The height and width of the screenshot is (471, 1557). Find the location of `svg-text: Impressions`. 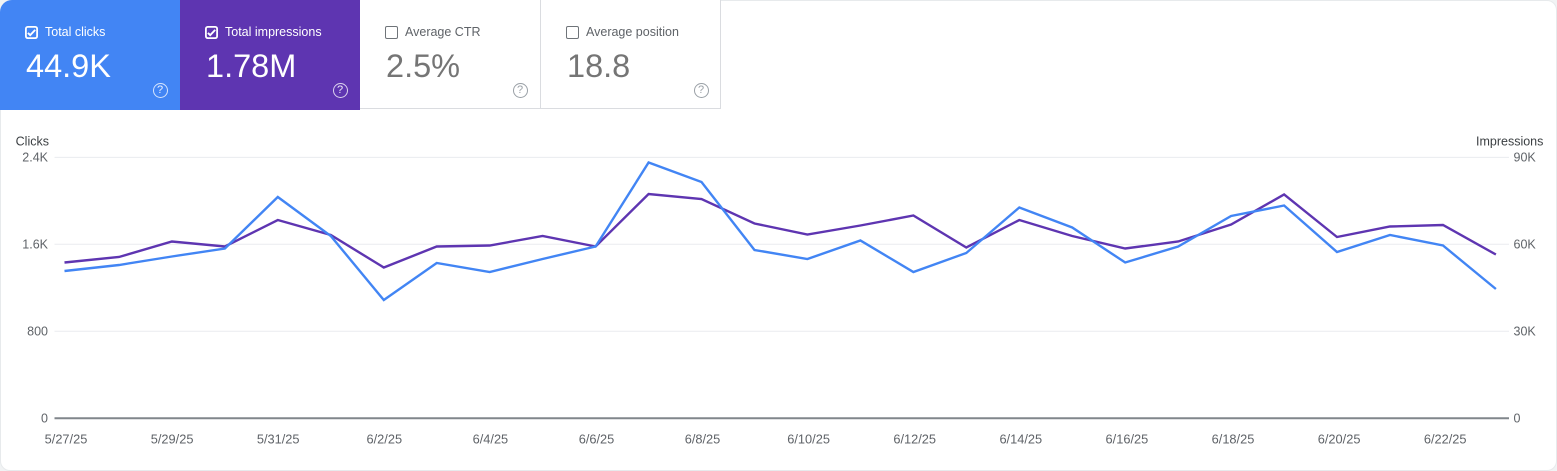

svg-text: Impressions is located at coordinates (1509, 142).